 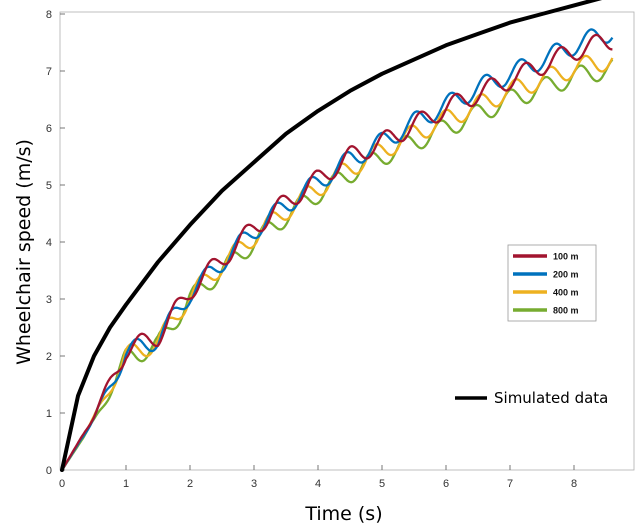 I want to click on x-tick-label: 1, so click(x=126, y=484).